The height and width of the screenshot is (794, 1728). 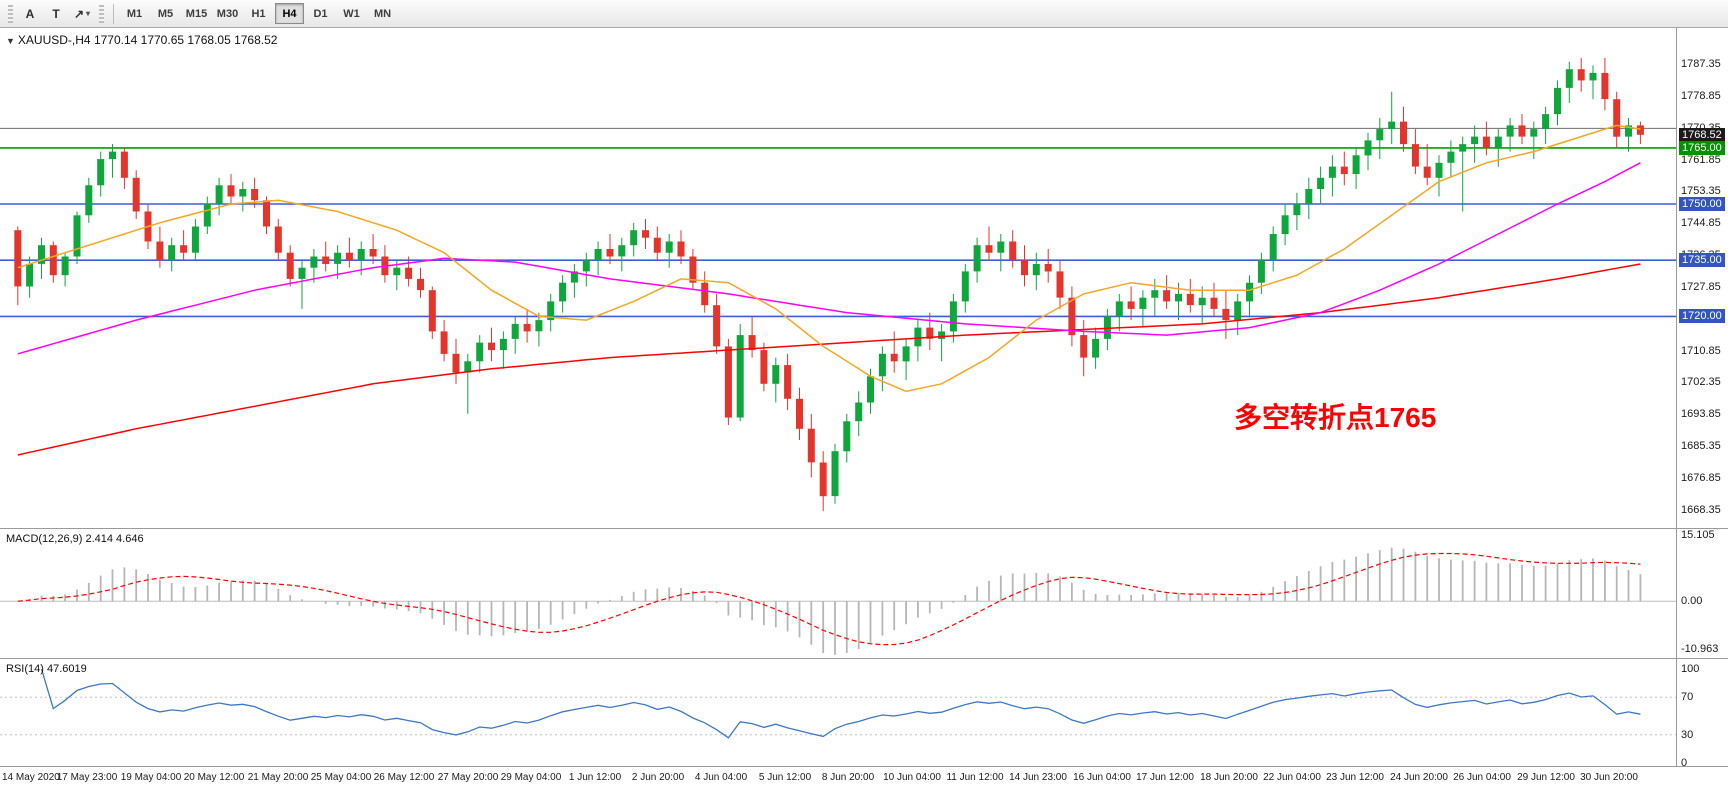 I want to click on text-tool: T, so click(x=56, y=13).